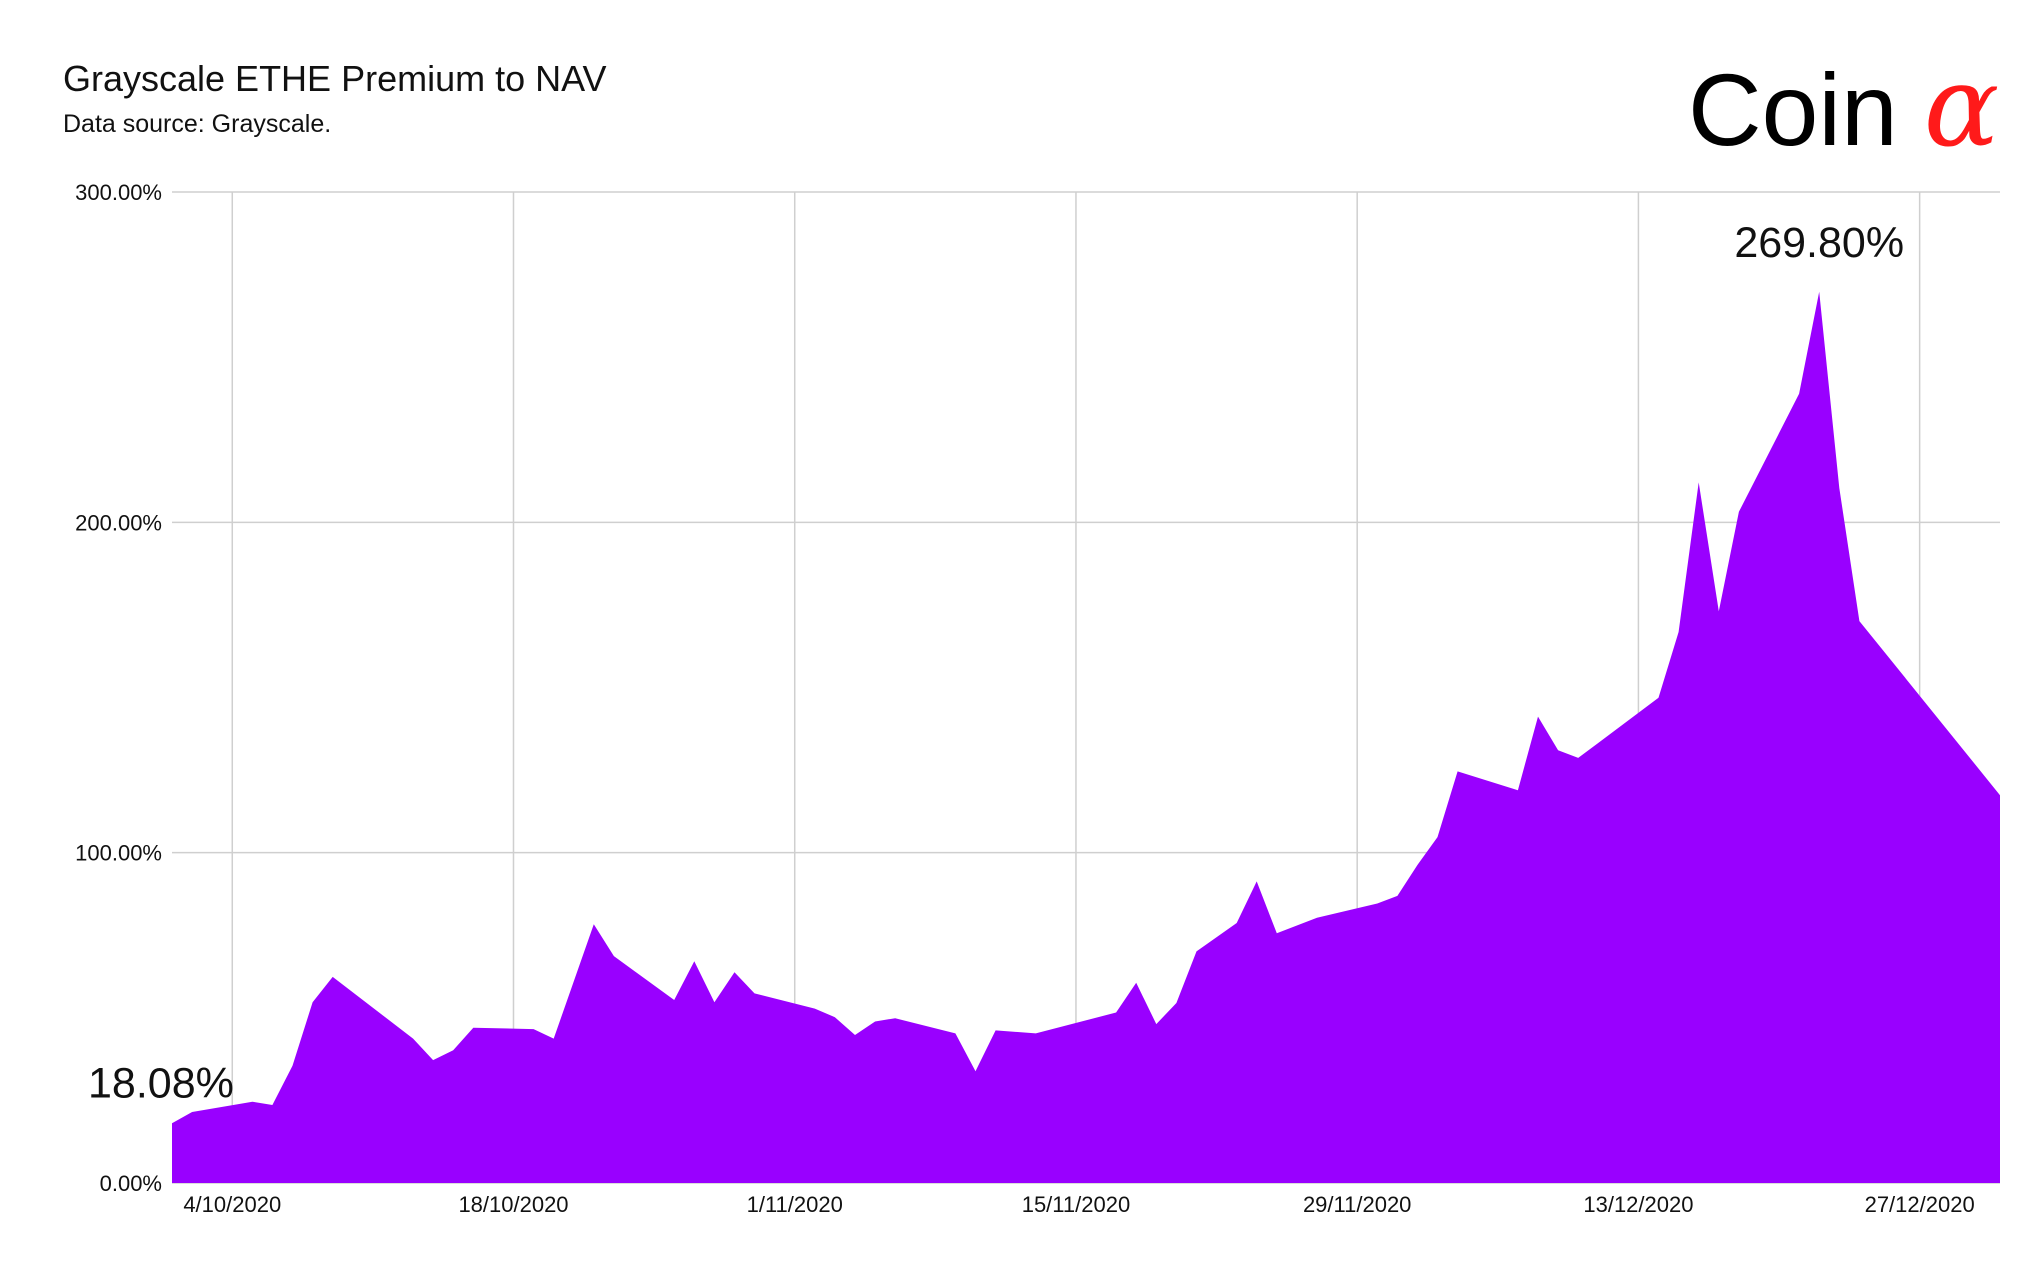  I want to click on start-value-annotation: 18.08%, so click(161, 1083).